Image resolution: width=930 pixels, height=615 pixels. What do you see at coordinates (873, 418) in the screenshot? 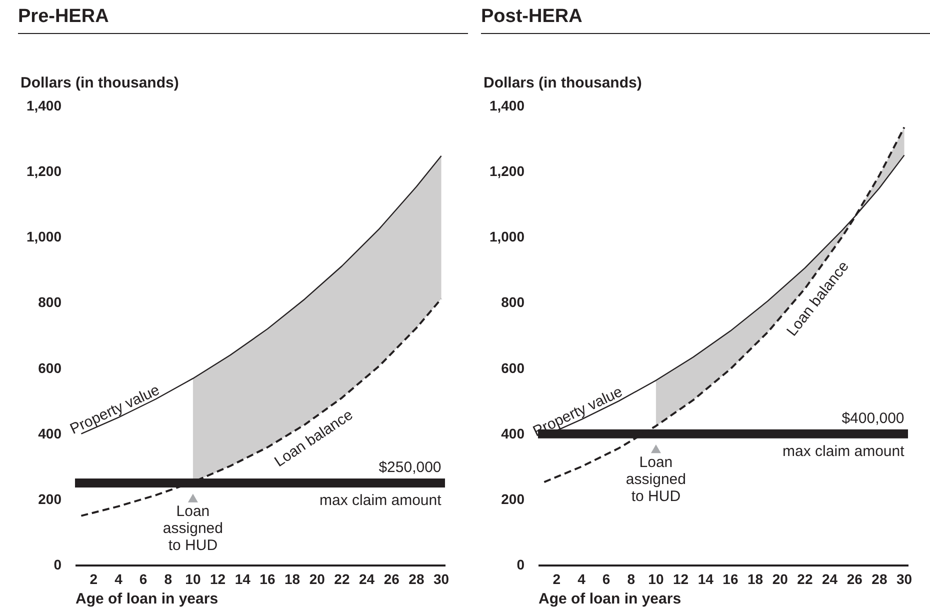
I see `ref-line-label: $400,000` at bounding box center [873, 418].